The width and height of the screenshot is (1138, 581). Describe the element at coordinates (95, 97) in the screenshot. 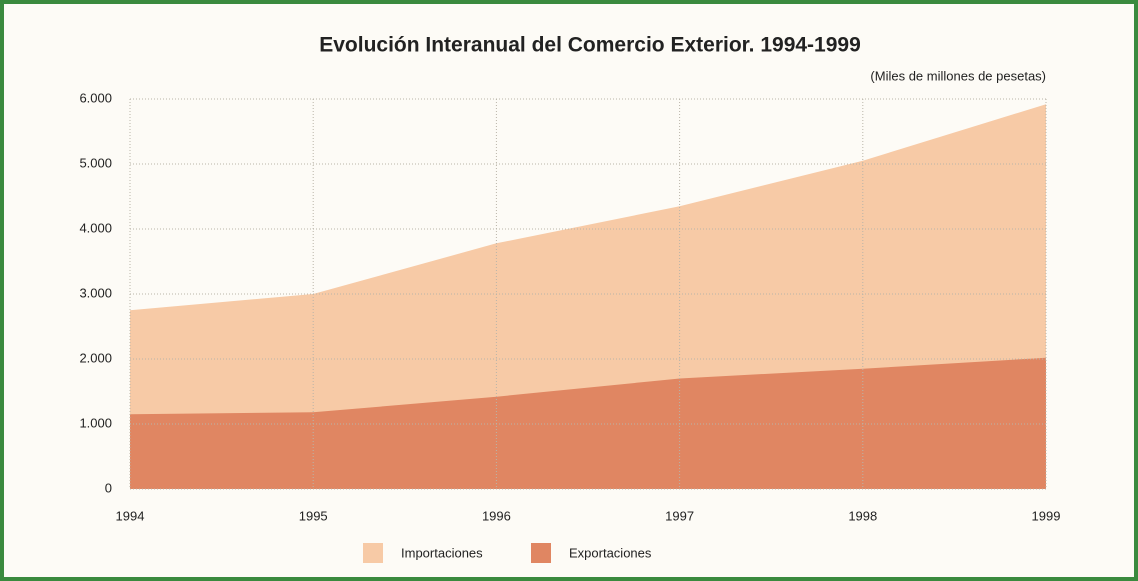

I see `y-tick-label: 6.000` at that location.